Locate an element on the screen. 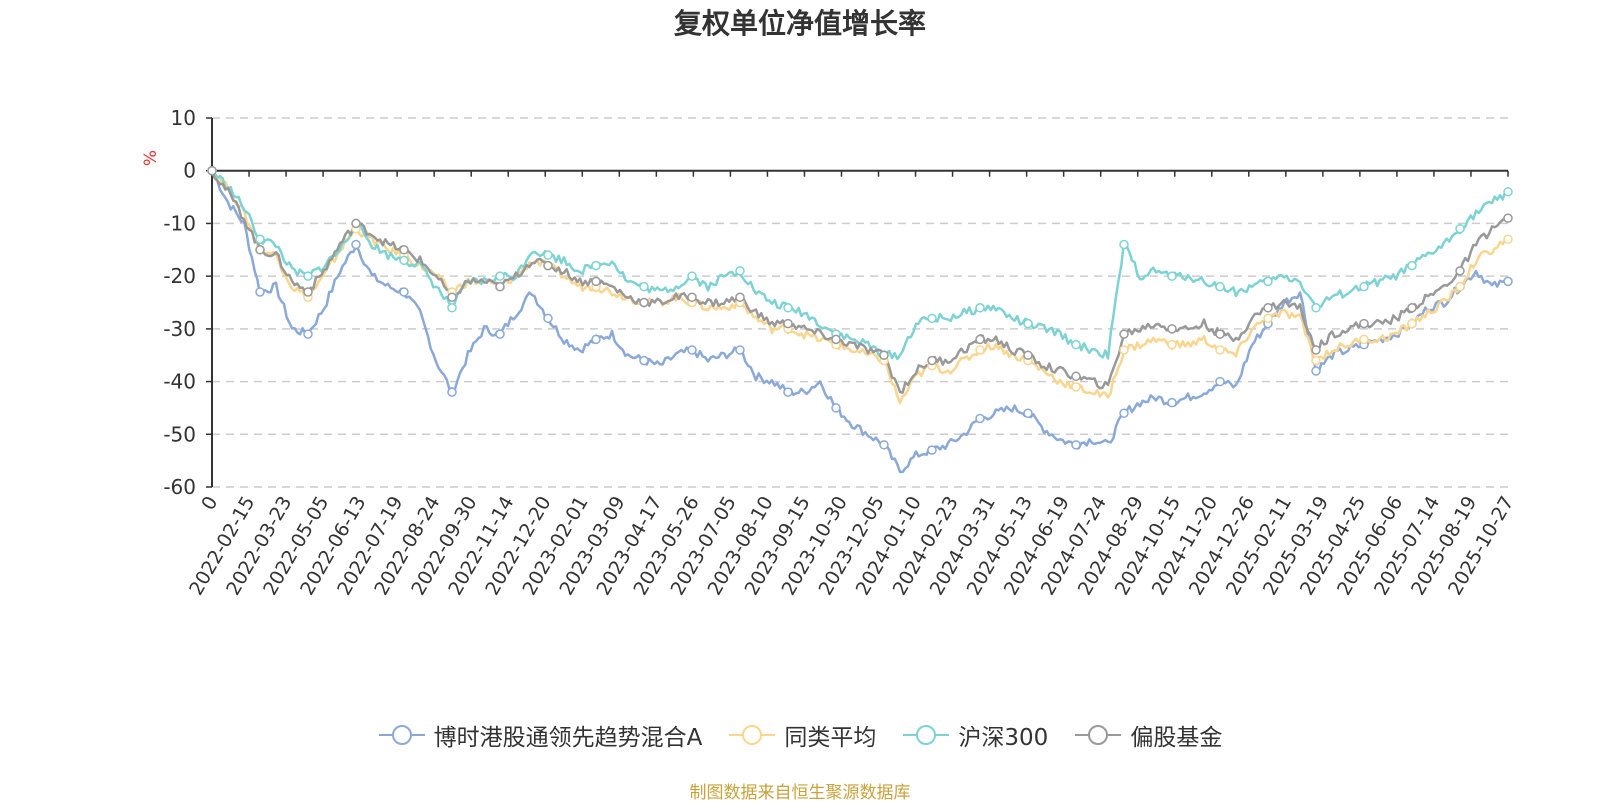 This screenshot has width=1600, height=803. y-tick-label: -60 is located at coordinates (179, 487).